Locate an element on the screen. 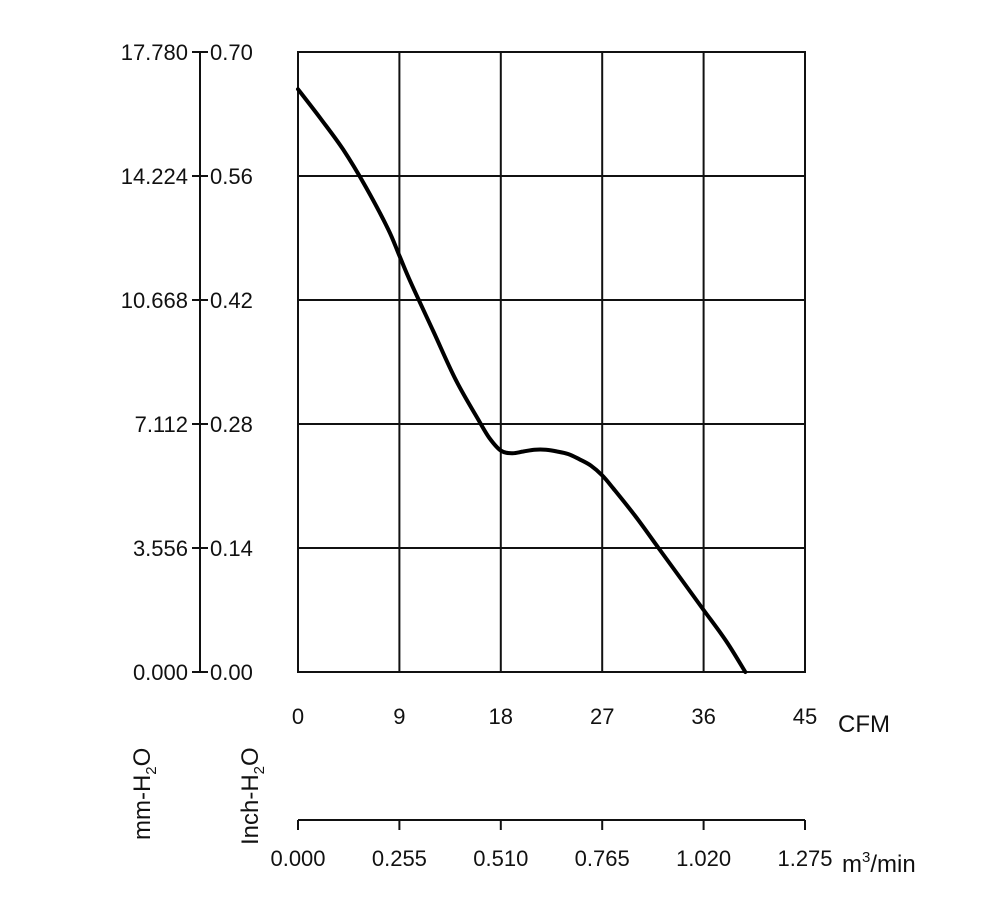  m3-tick-label: 1.275 is located at coordinates (804, 858).